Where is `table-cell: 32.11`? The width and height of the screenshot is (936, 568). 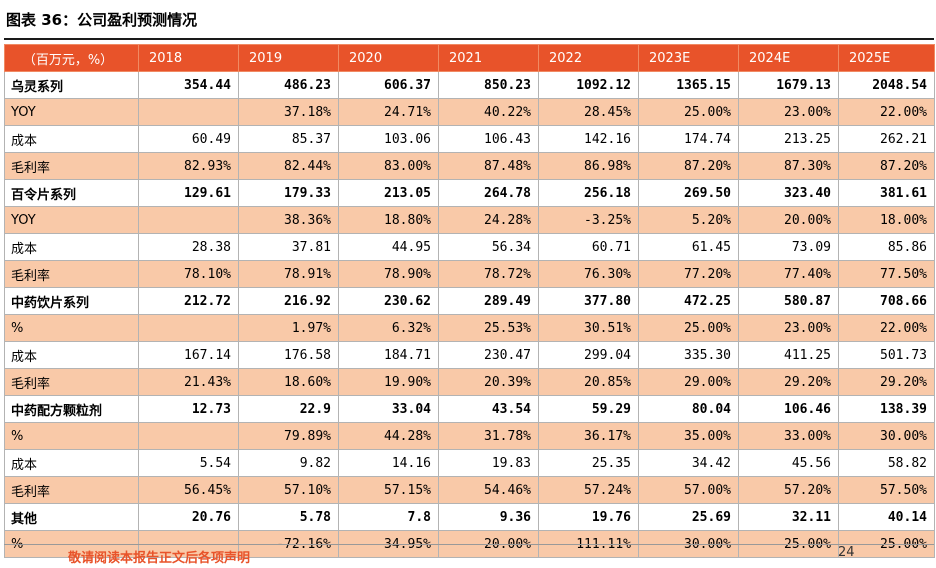 table-cell: 32.11 is located at coordinates (788, 517).